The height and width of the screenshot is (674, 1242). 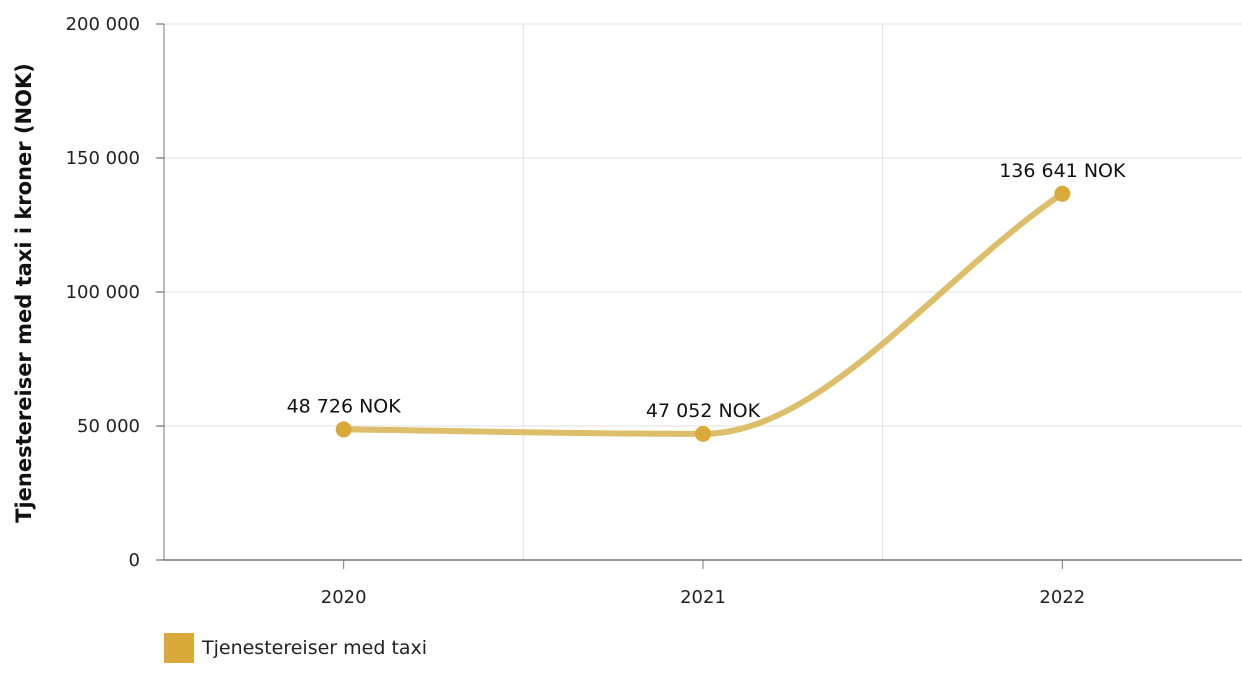 What do you see at coordinates (344, 597) in the screenshot?
I see `x-tick-label: 2020` at bounding box center [344, 597].